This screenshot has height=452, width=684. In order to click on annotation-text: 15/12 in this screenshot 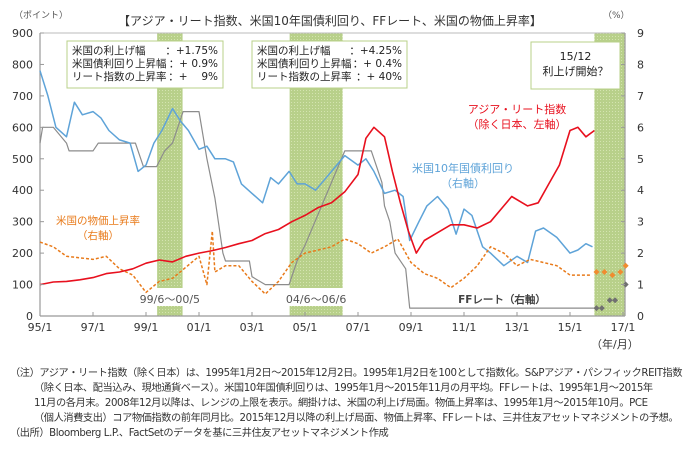, I will do `click(576, 56)`.